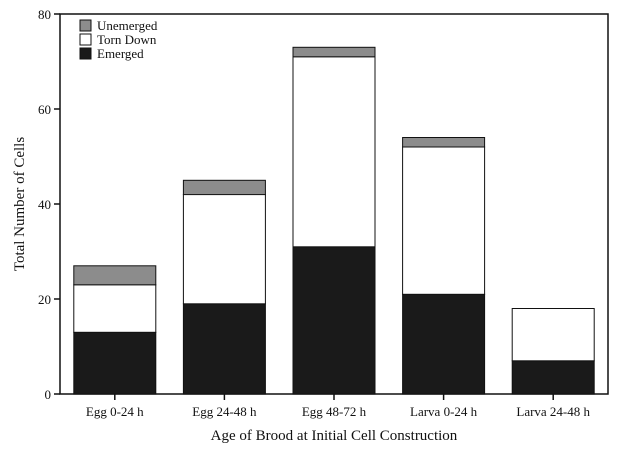 The image size is (624, 454). What do you see at coordinates (115, 411) in the screenshot?
I see `x-tick-label: Egg 0-24 h` at bounding box center [115, 411].